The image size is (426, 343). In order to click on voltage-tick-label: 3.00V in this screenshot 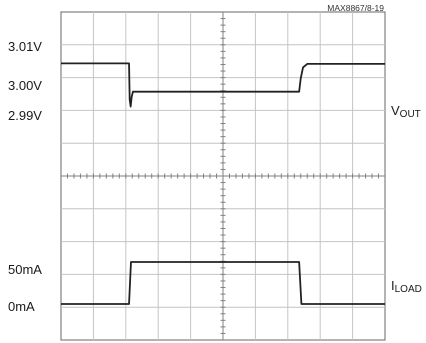, I will do `click(25, 85)`.